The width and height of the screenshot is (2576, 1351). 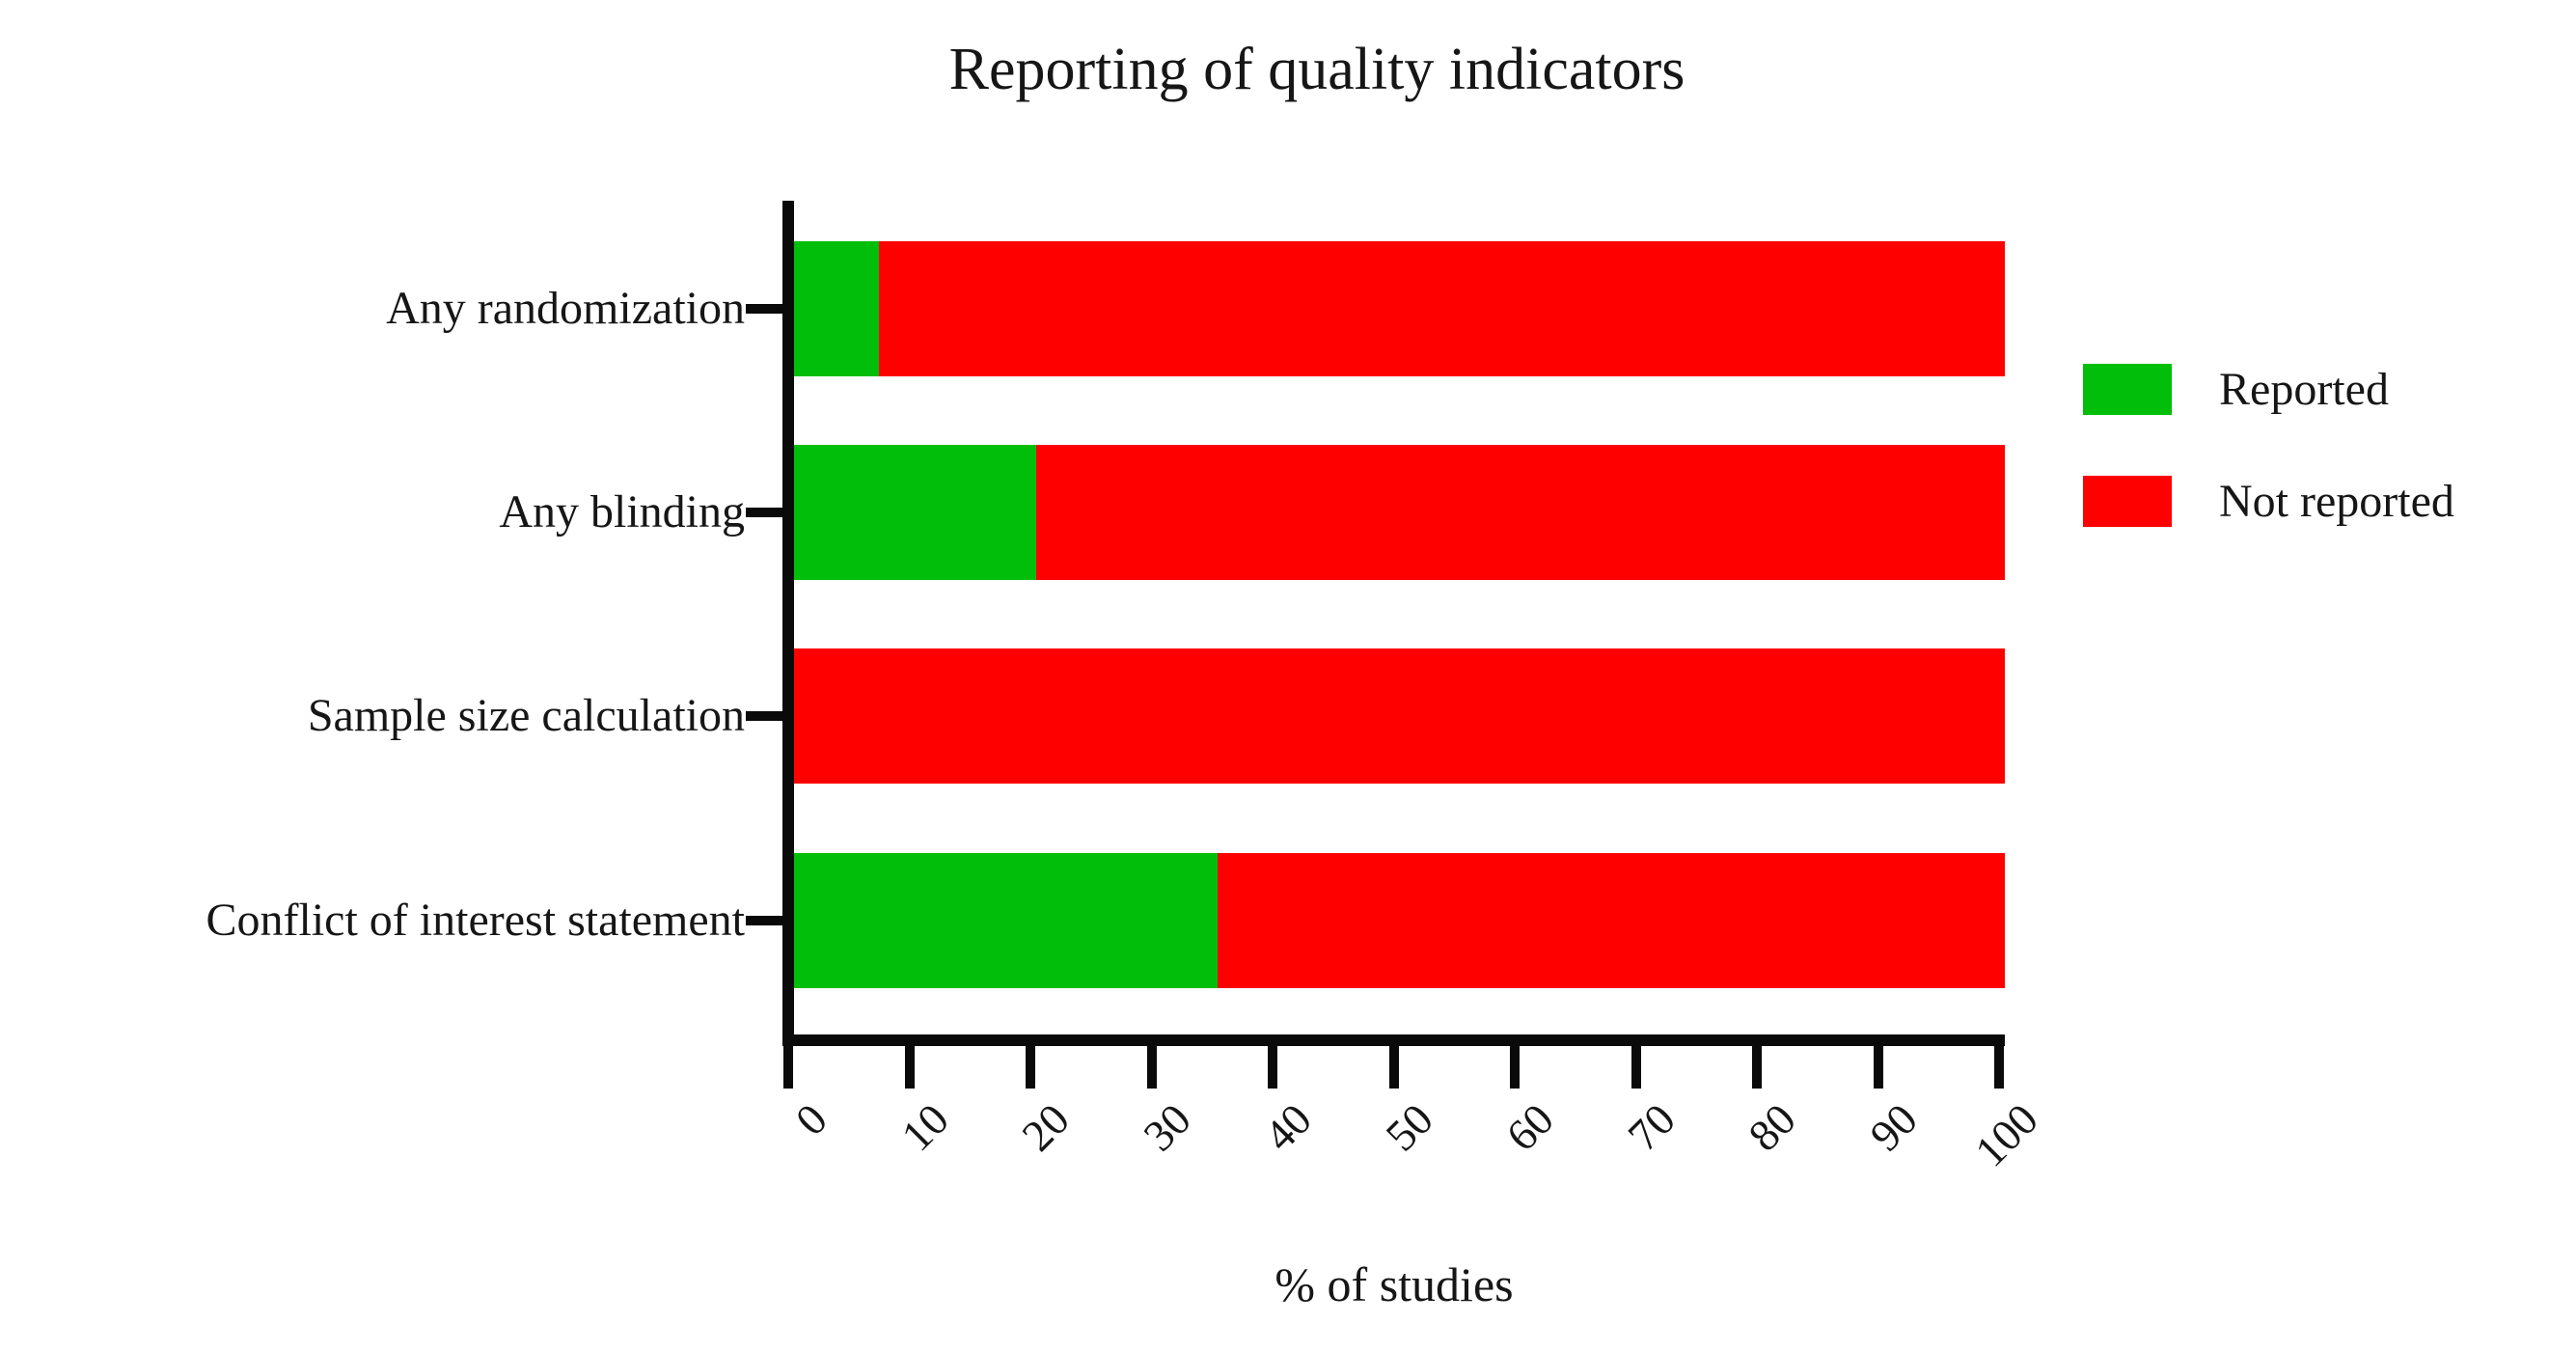 I want to click on category-label: Conflict of interest statement, so click(x=476, y=920).